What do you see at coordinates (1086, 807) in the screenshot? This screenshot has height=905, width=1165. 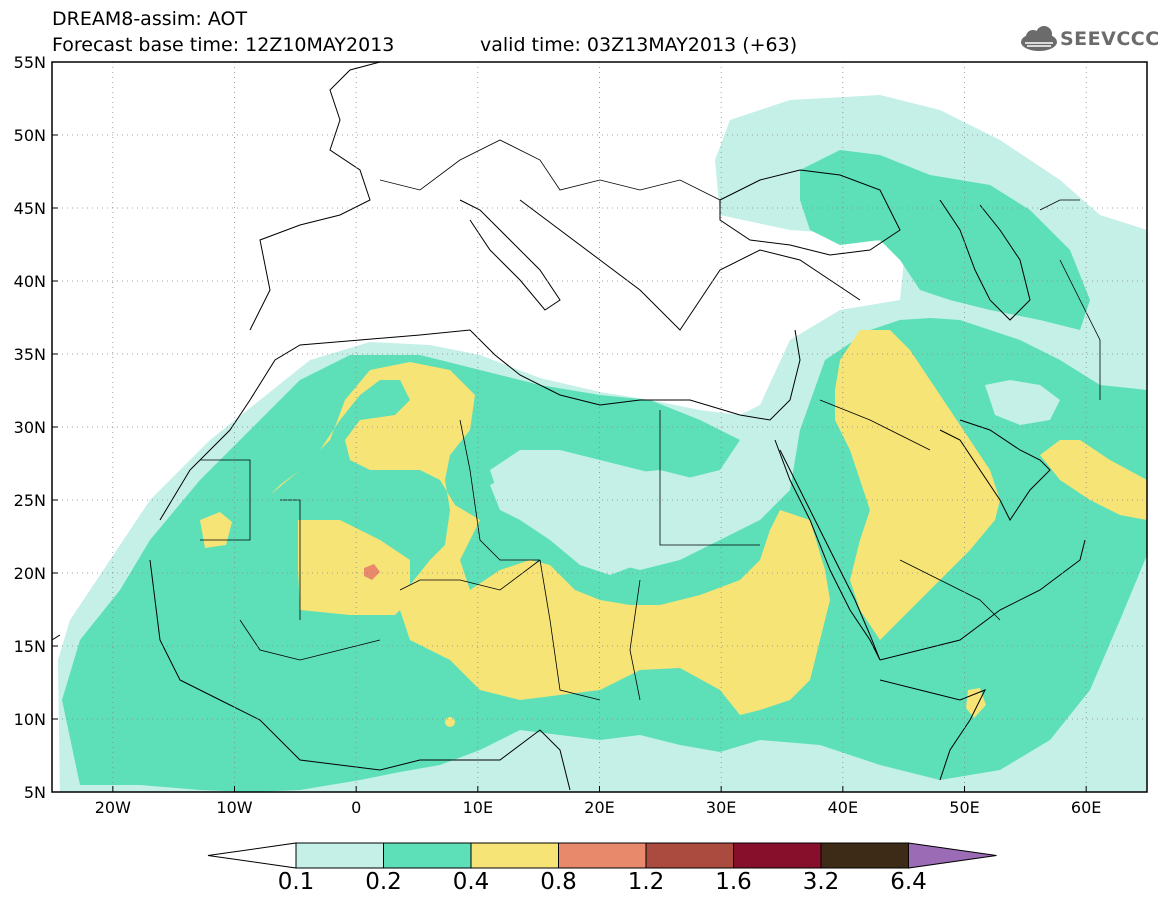 I see `lon-tick-label: 60E` at bounding box center [1086, 807].